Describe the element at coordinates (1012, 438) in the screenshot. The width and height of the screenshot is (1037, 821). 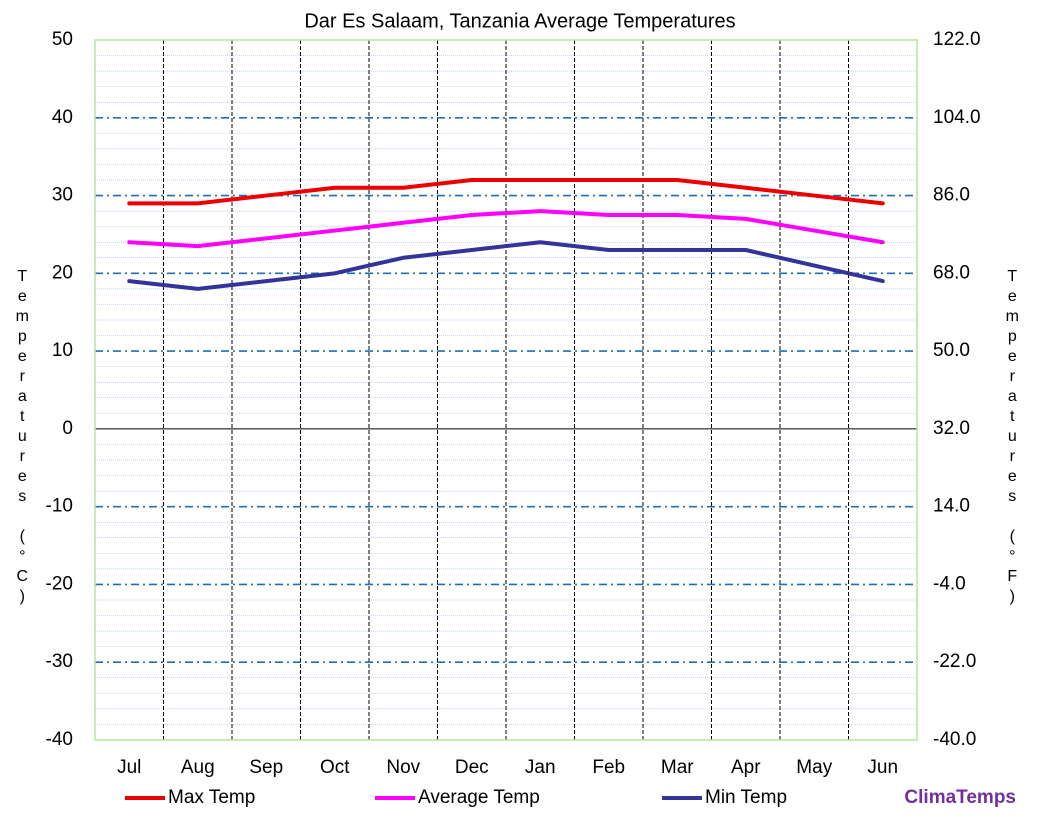
I see `y2-axis-label: Temperatures (°F)` at that location.